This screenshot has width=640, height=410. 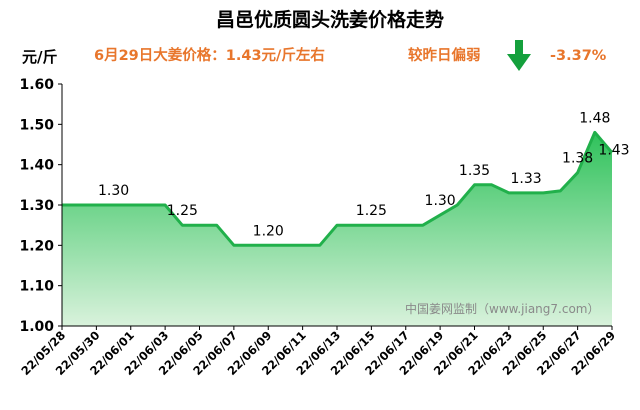 What do you see at coordinates (209, 55) in the screenshot?
I see `price-note: 6月29日大姜价格：1.43元/斤左右` at bounding box center [209, 55].